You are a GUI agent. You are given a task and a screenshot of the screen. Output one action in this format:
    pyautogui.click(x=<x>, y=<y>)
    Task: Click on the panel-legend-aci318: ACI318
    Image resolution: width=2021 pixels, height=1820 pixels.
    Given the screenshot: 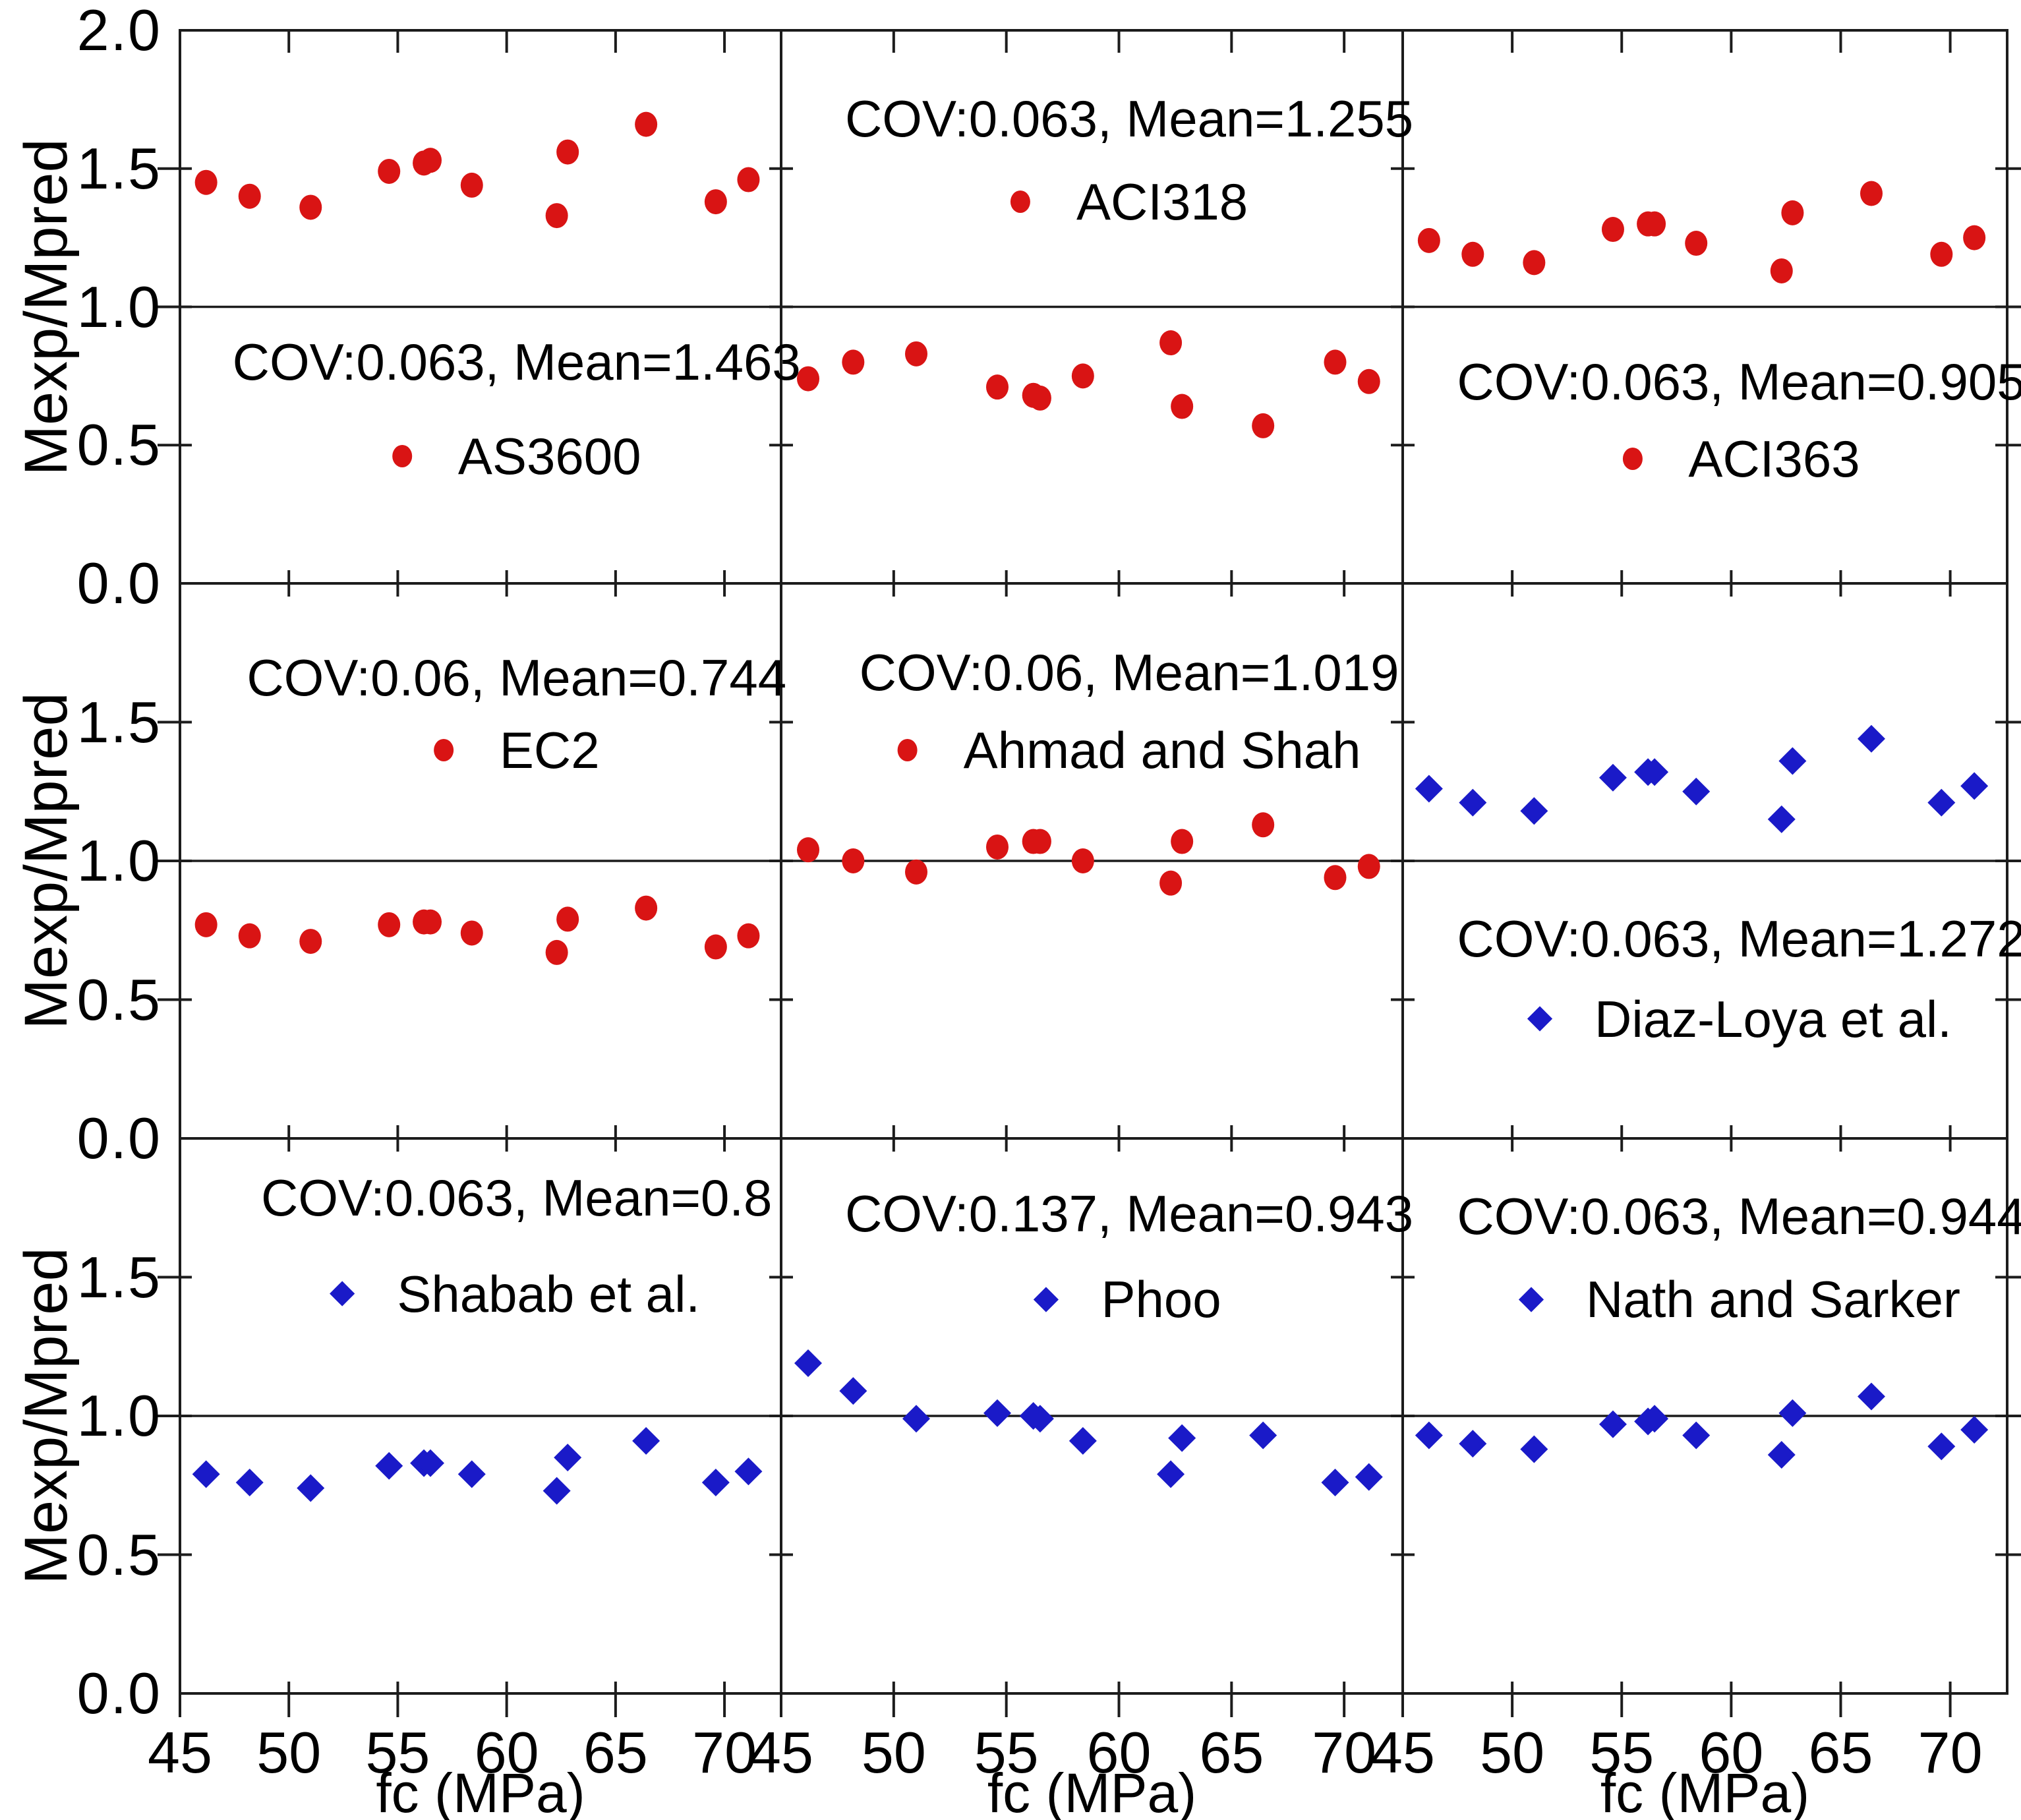 What is the action you would take?
    pyautogui.click(x=1129, y=201)
    